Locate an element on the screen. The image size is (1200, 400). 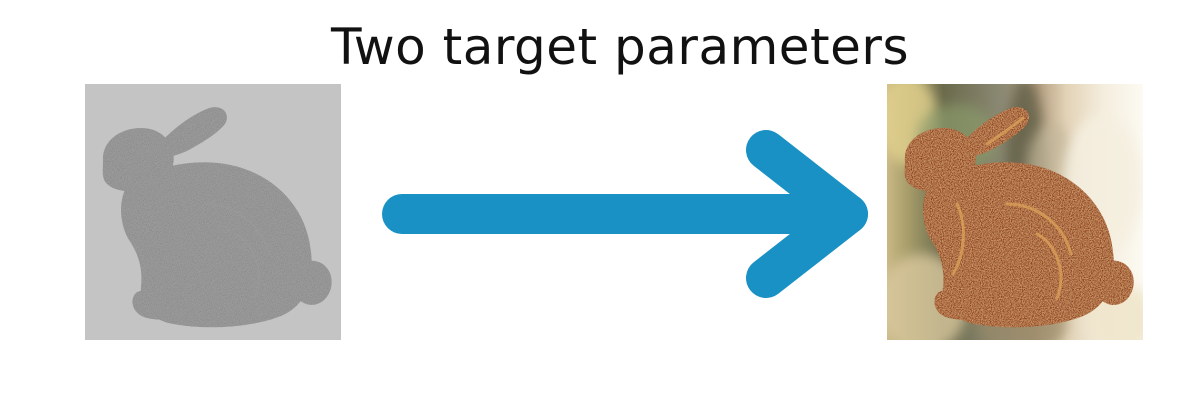
target-bunny-image is located at coordinates (1015, 212).